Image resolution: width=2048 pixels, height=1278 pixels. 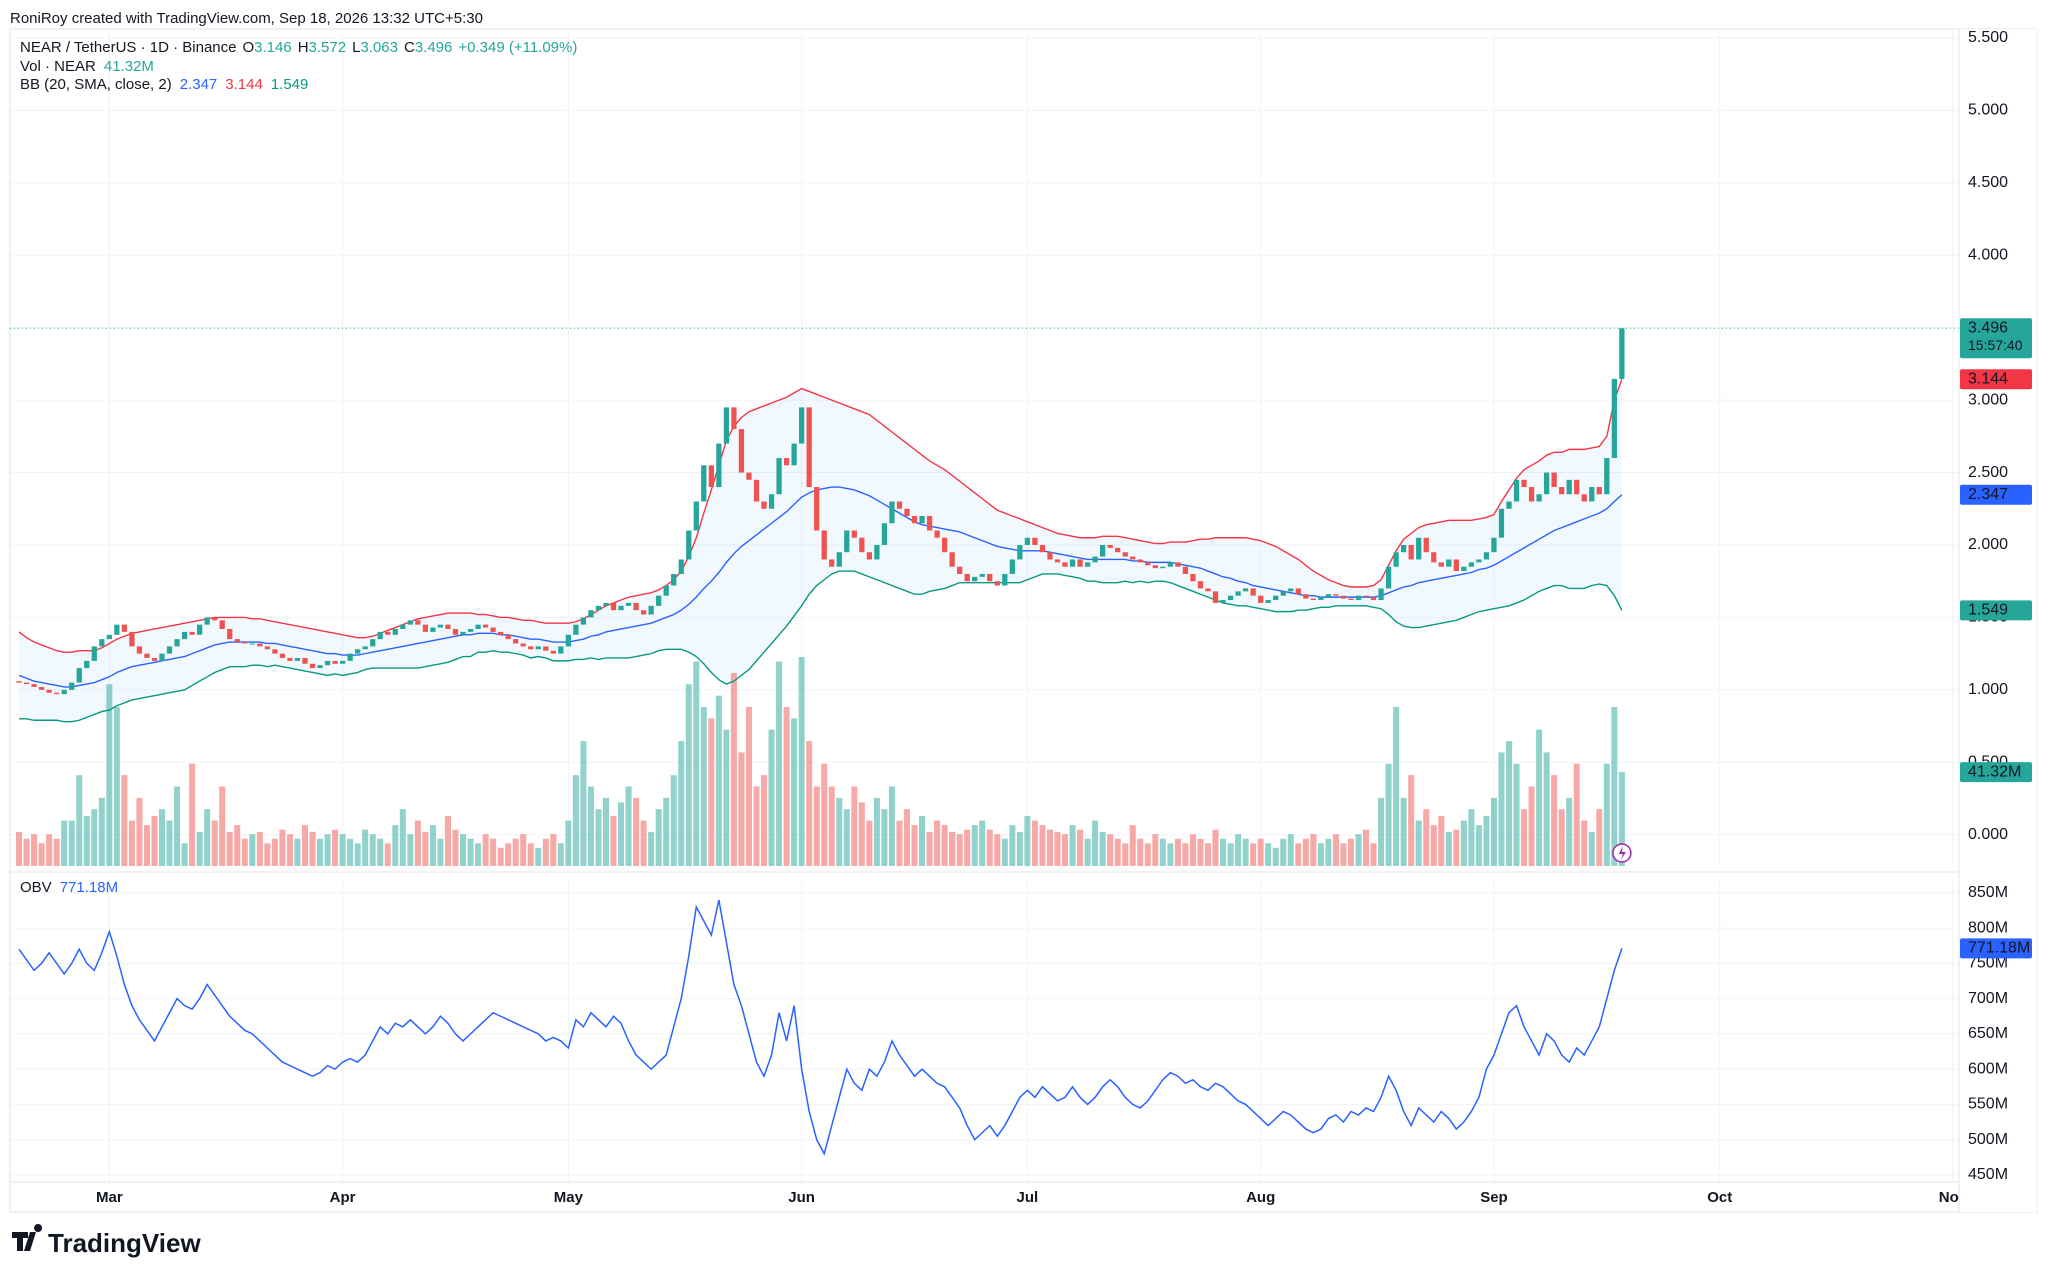 What do you see at coordinates (1996, 338) in the screenshot?
I see `last-price-tag-box` at bounding box center [1996, 338].